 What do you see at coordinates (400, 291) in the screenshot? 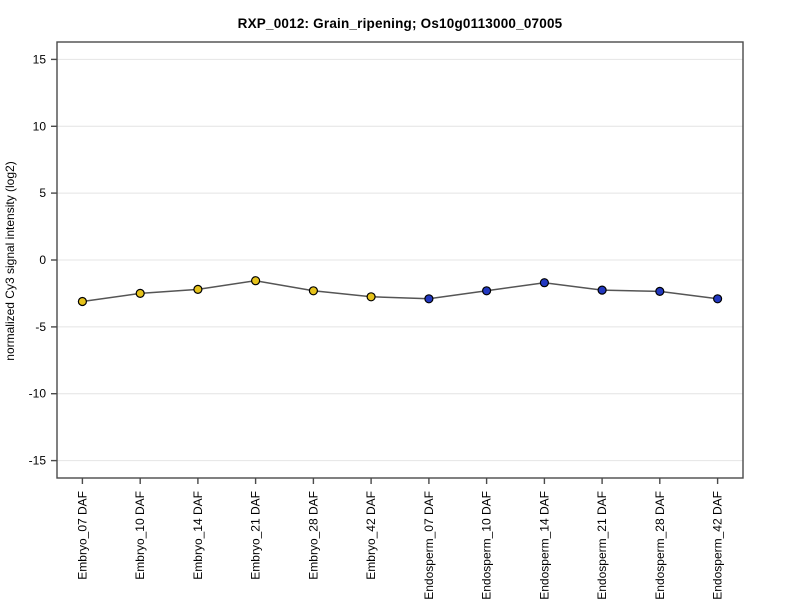
I see `data-line` at bounding box center [400, 291].